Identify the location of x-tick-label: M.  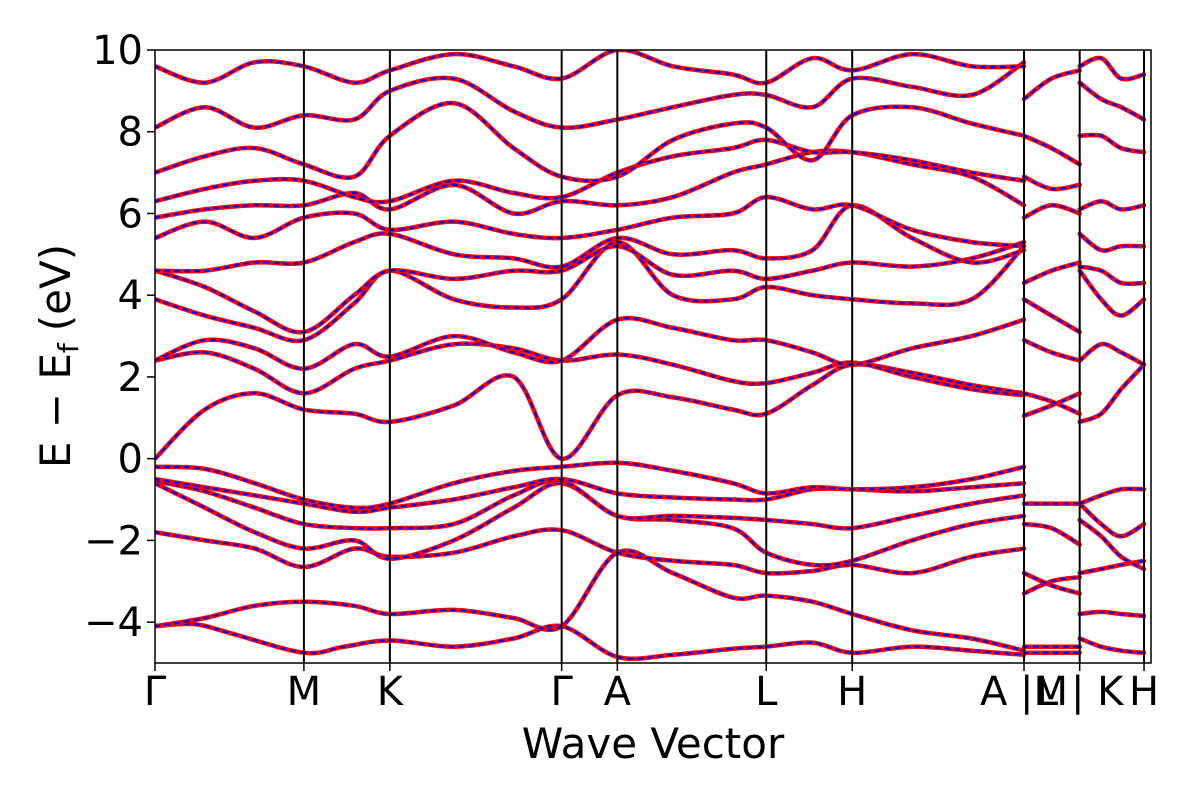
(304, 692).